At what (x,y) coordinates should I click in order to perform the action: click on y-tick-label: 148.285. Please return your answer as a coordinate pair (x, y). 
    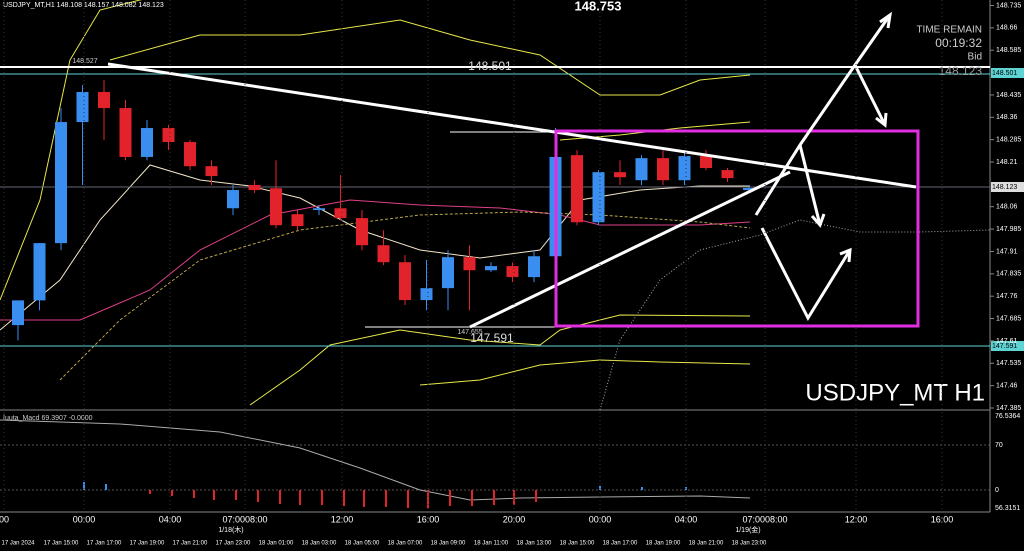
    Looking at the image, I should click on (1008, 140).